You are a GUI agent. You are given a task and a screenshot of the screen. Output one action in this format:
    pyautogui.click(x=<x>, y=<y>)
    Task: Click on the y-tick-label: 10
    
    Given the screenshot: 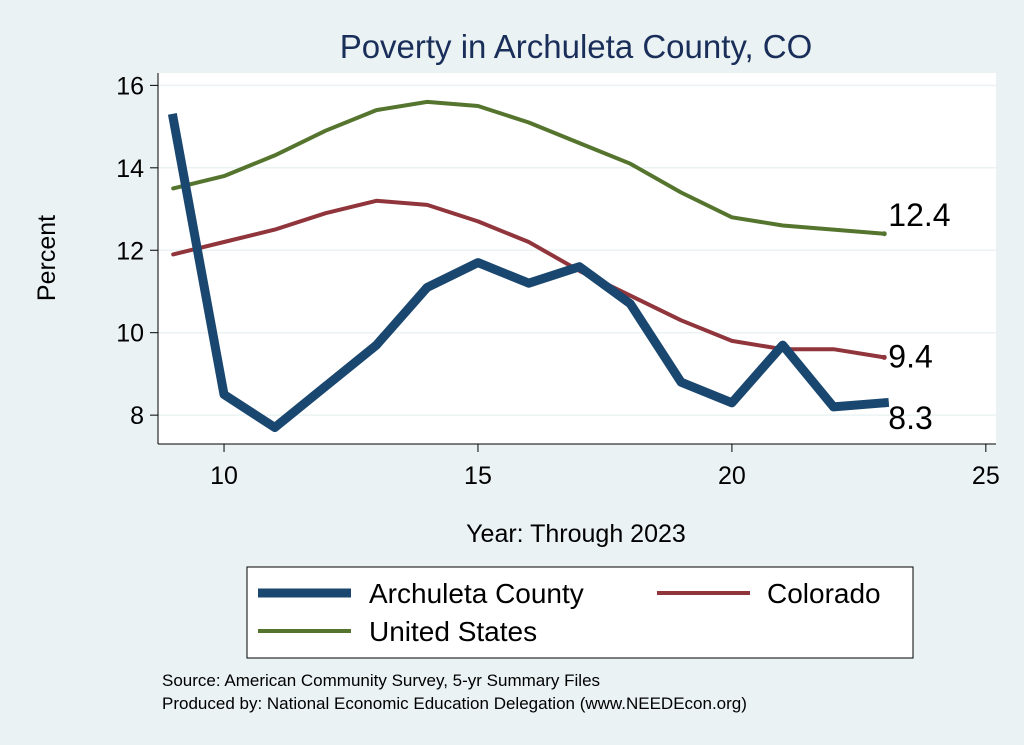 What is the action you would take?
    pyautogui.click(x=130, y=334)
    